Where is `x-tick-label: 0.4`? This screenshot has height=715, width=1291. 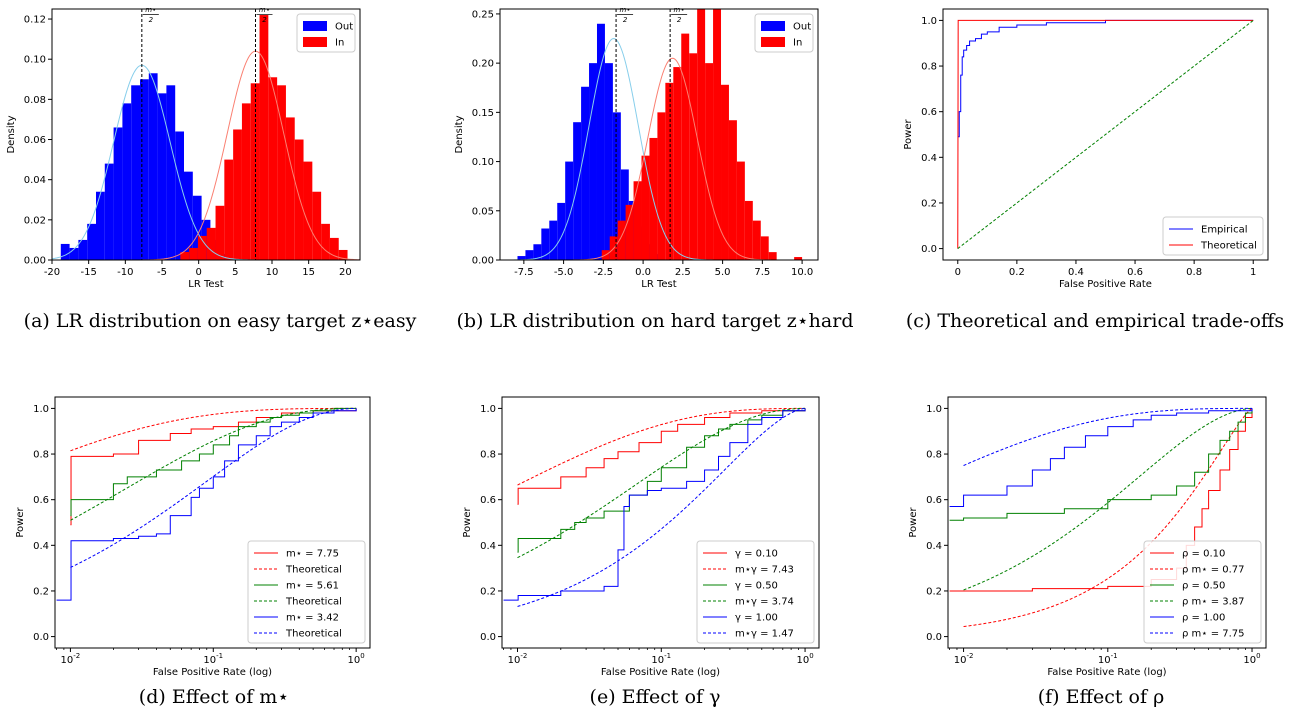
x-tick-label: 0.4 is located at coordinates (1076, 272).